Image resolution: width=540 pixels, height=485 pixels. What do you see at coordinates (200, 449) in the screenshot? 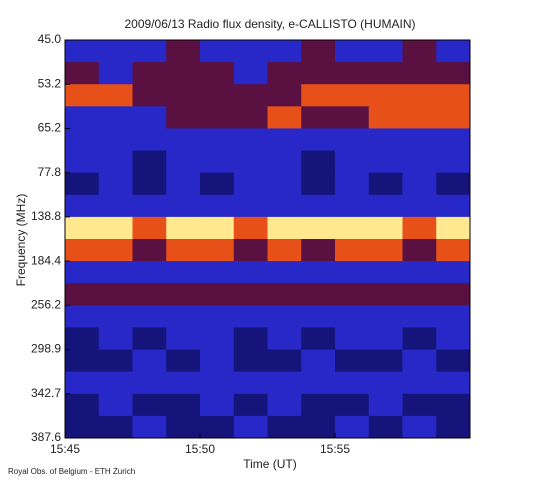
I see `x-tick-label: 15:50` at bounding box center [200, 449].